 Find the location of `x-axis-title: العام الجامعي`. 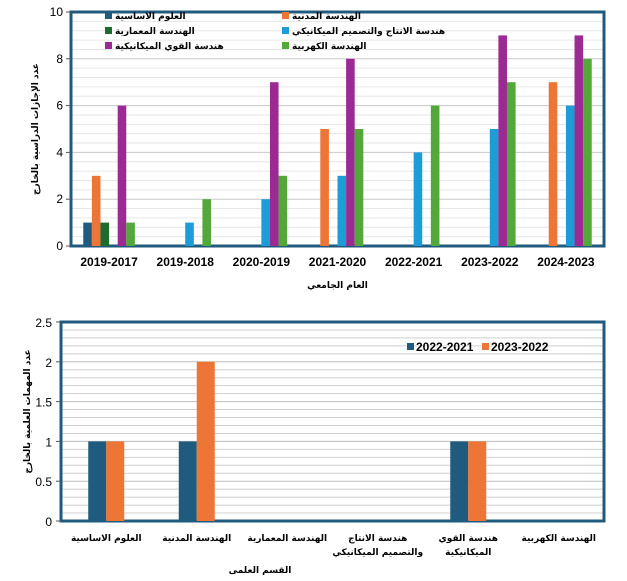

x-axis-title: العام الجامعي is located at coordinates (337, 286).